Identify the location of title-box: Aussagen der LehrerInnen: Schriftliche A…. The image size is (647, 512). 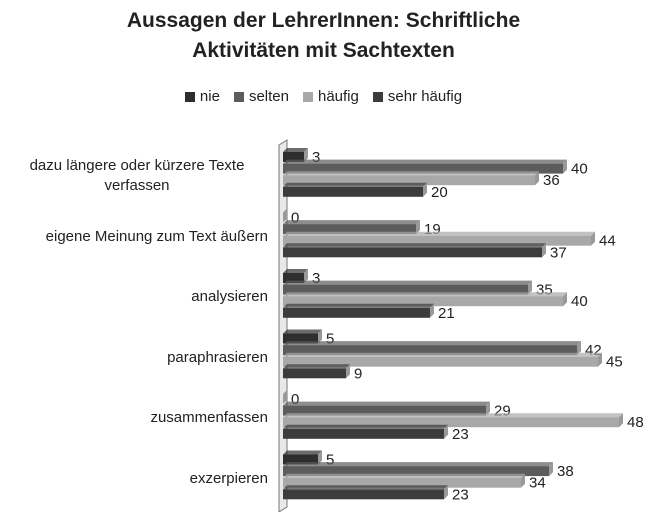
(323, 36).